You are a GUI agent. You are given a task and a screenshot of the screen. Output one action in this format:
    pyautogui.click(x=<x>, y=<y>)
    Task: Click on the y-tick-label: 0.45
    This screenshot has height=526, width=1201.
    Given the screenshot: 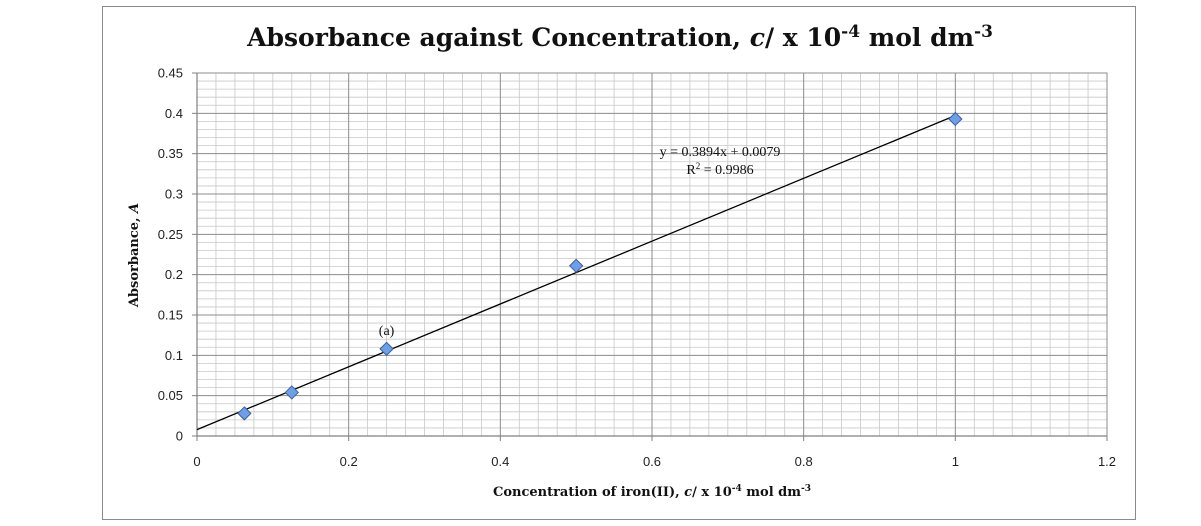 What is the action you would take?
    pyautogui.click(x=170, y=73)
    